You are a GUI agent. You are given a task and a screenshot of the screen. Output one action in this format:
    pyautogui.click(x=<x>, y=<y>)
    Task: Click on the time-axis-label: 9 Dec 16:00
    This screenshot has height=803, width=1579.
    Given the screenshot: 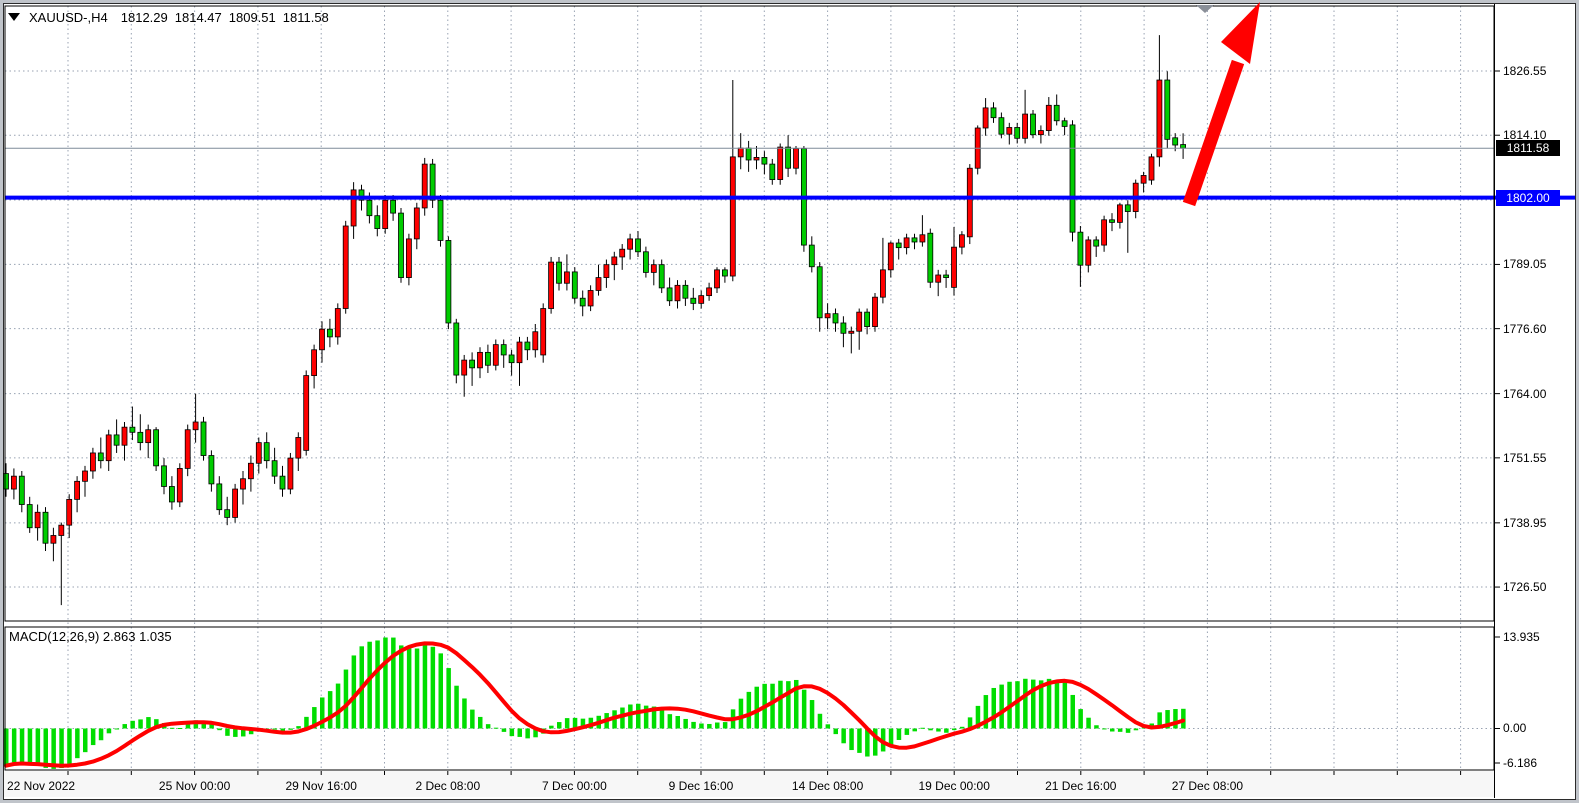 What is the action you would take?
    pyautogui.click(x=701, y=786)
    